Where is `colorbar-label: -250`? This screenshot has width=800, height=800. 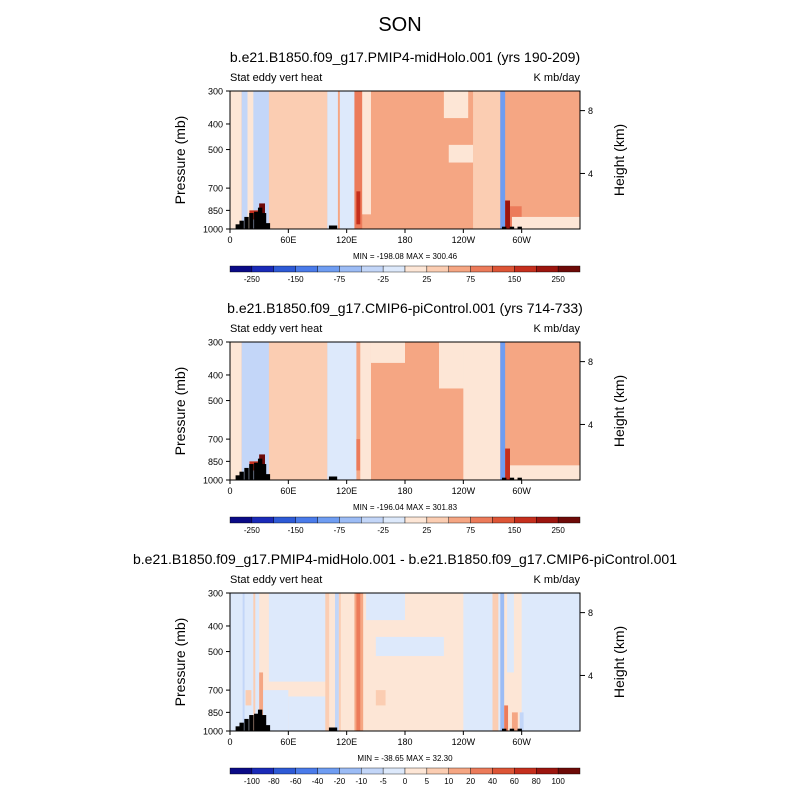
colorbar-label: -250 is located at coordinates (252, 530).